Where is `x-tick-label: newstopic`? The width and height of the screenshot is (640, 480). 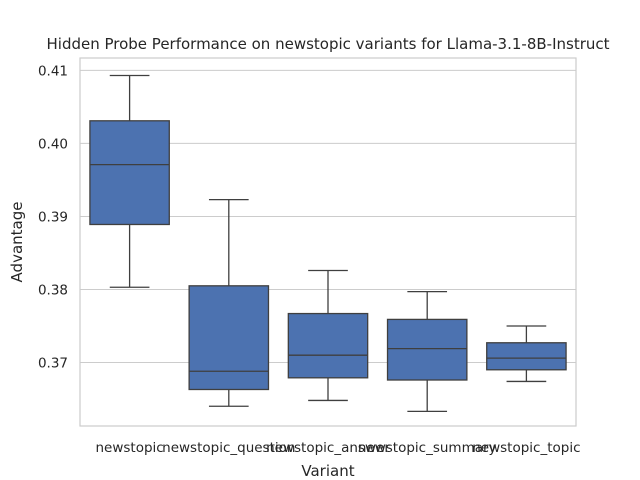
x-tick-label: newstopic is located at coordinates (129, 448).